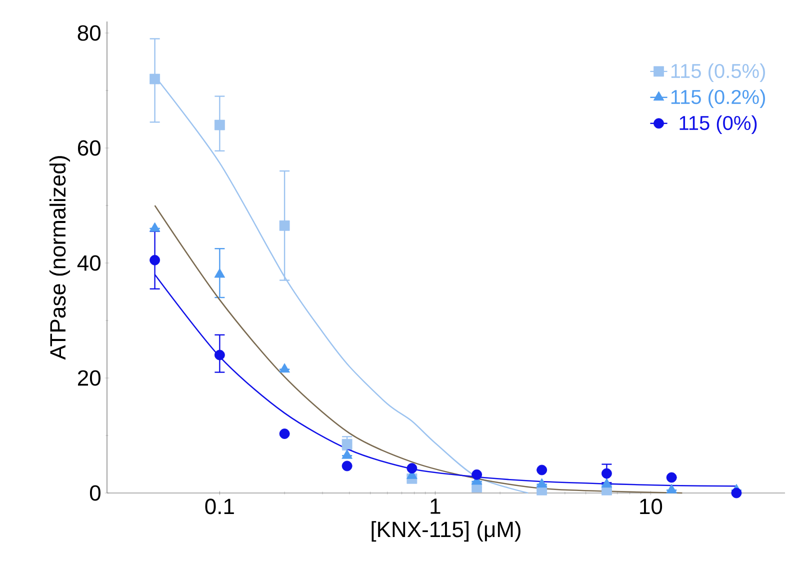 The height and width of the screenshot is (579, 793). I want to click on y-tick-label: 0, so click(95, 493).